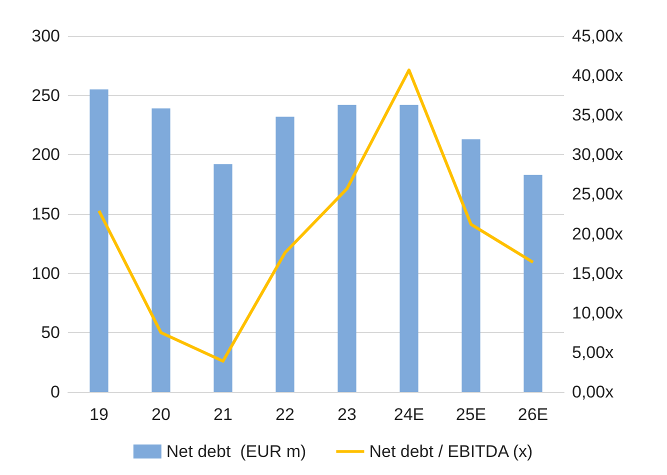  I want to click on x-tick-label: 26E, so click(533, 414).